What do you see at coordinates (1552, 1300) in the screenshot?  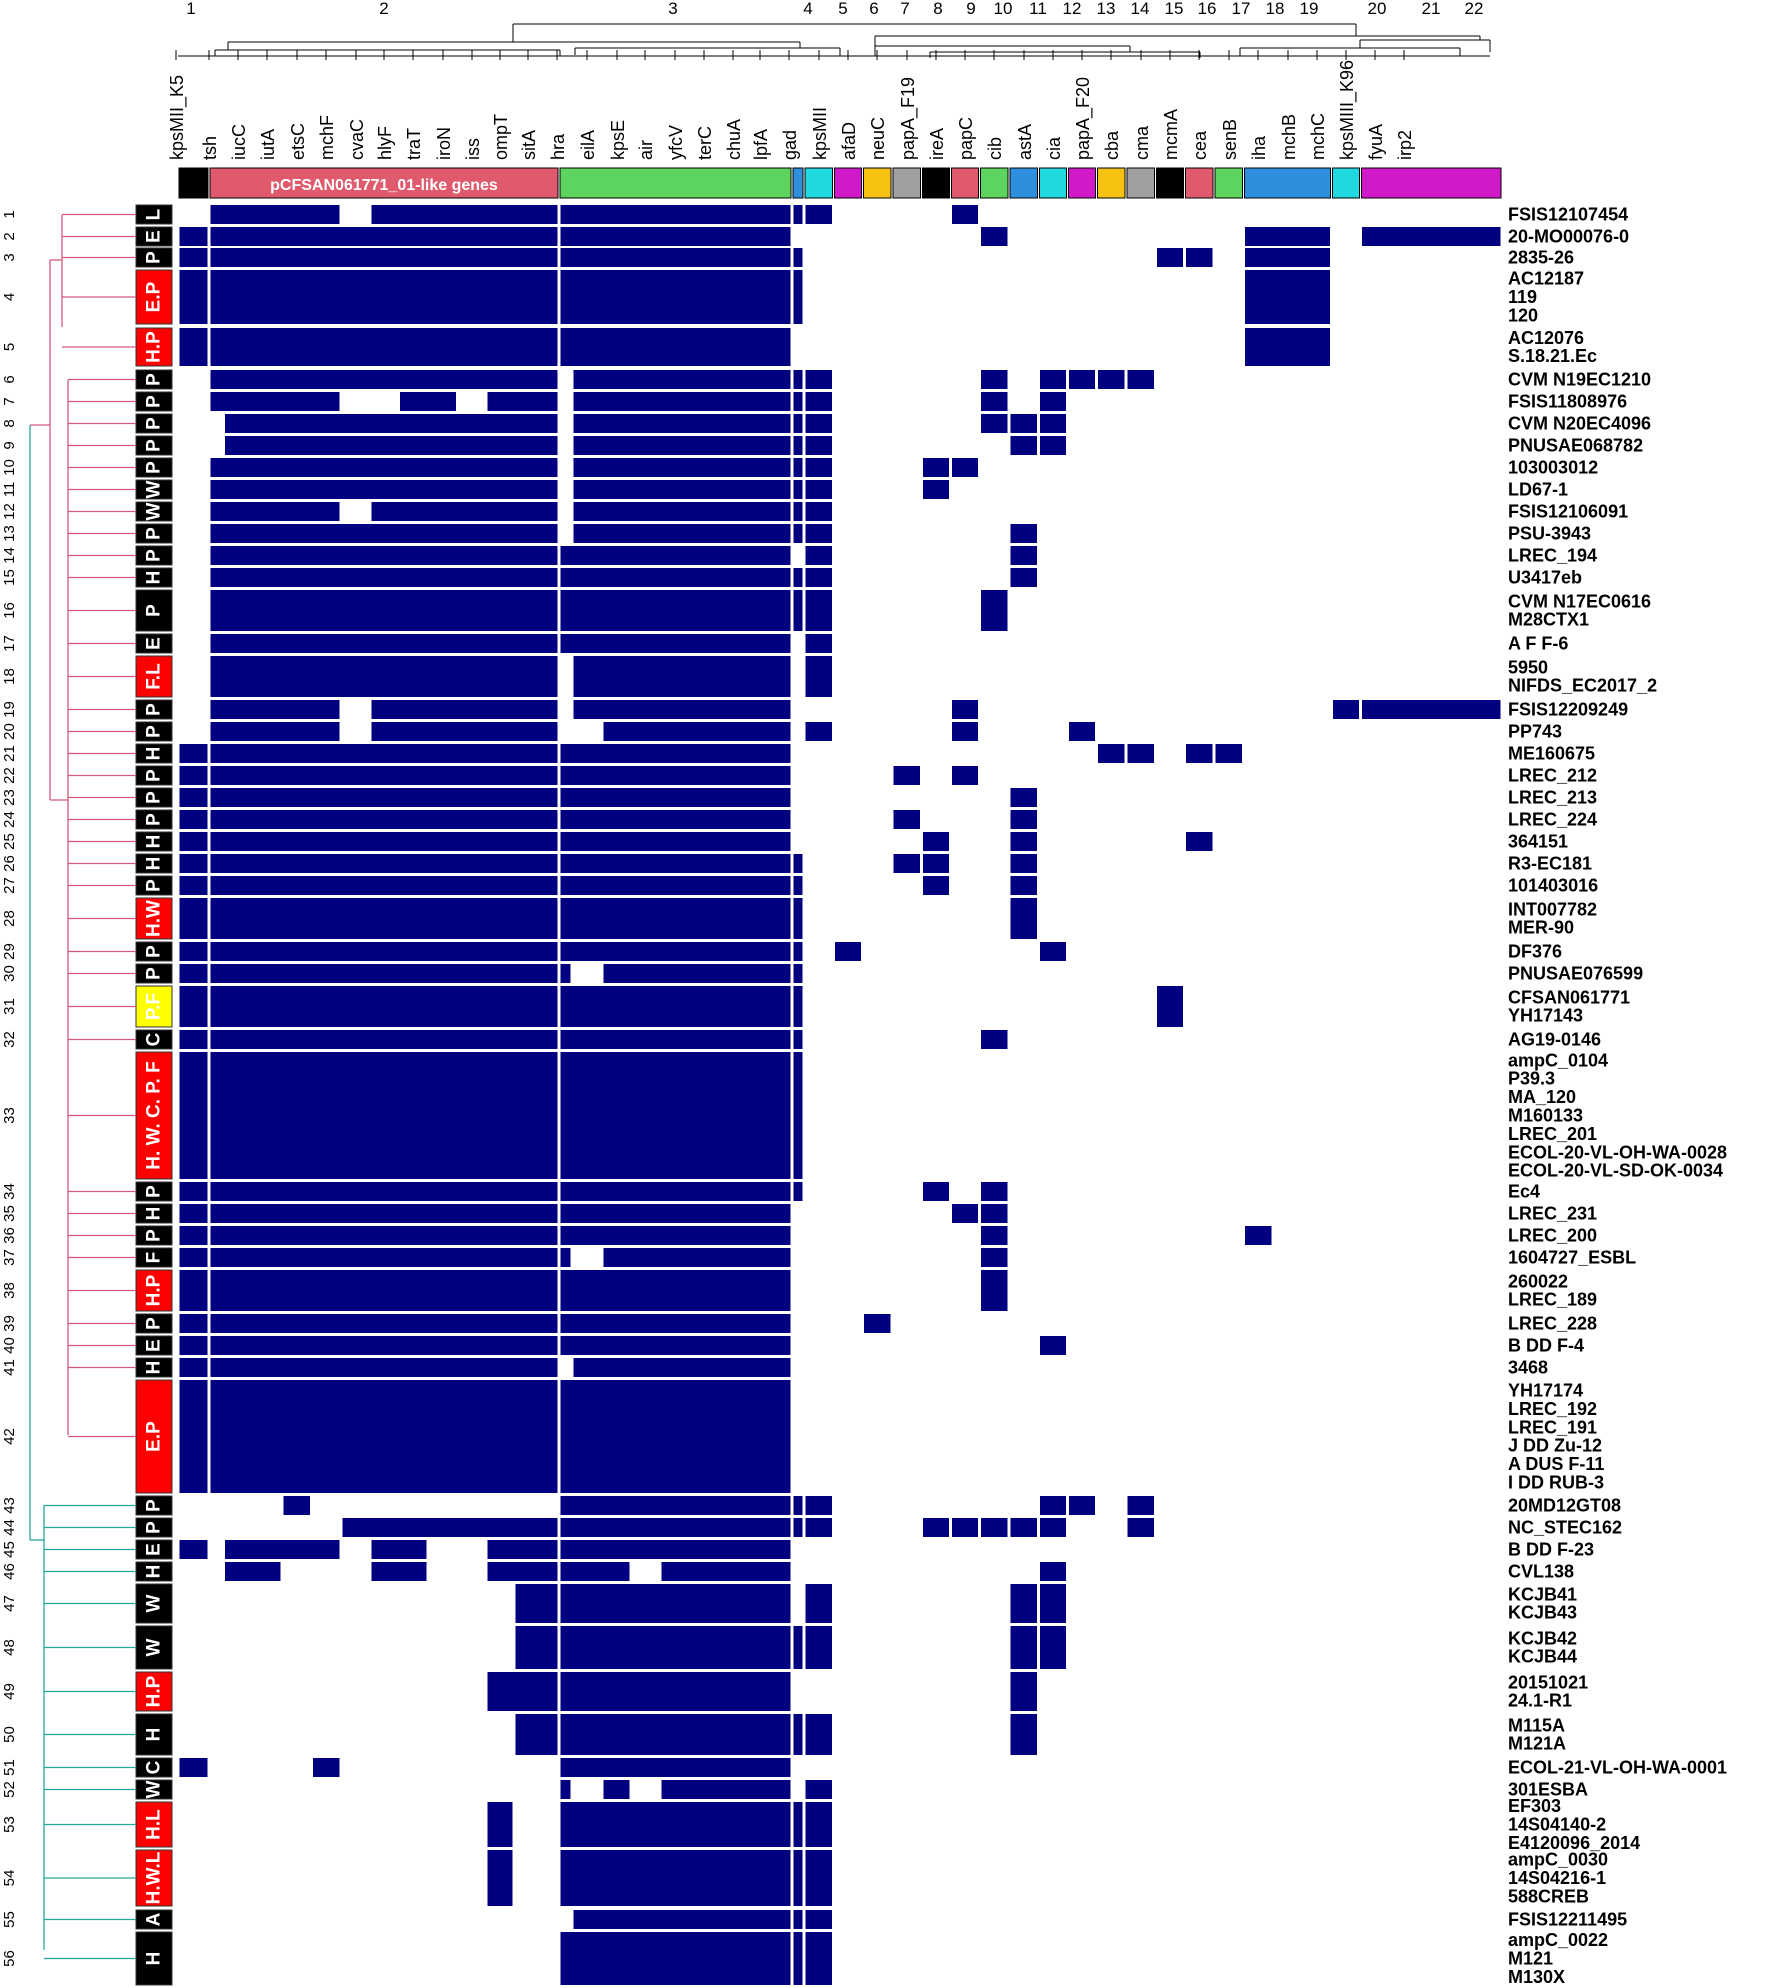 I see `strain-label: LREC_189` at bounding box center [1552, 1300].